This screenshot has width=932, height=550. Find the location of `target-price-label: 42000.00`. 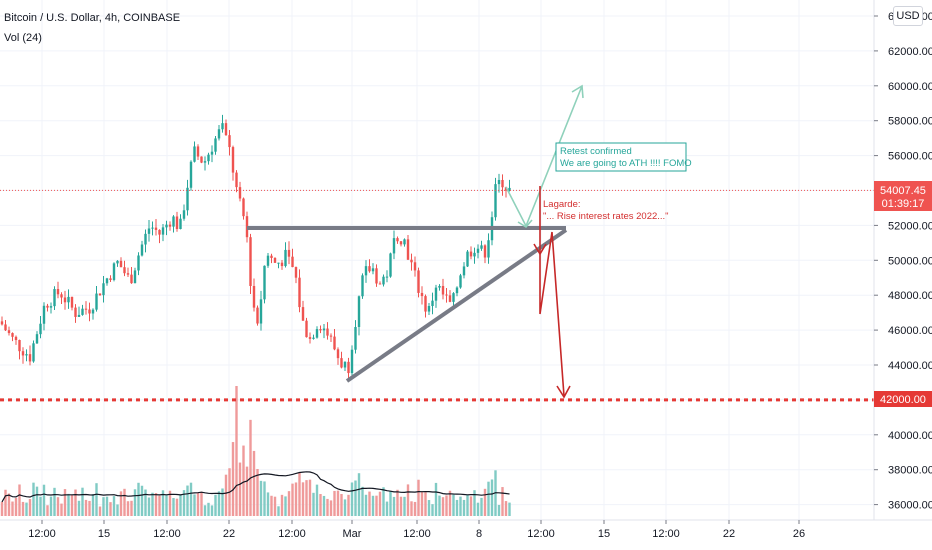

target-price-label: 42000.00 is located at coordinates (903, 400).